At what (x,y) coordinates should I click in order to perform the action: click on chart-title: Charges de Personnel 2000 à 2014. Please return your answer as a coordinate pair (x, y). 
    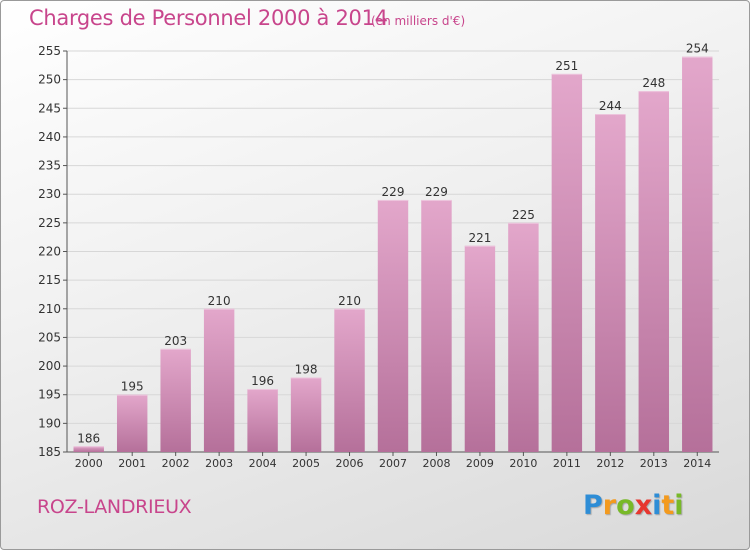
    Looking at the image, I should click on (208, 18).